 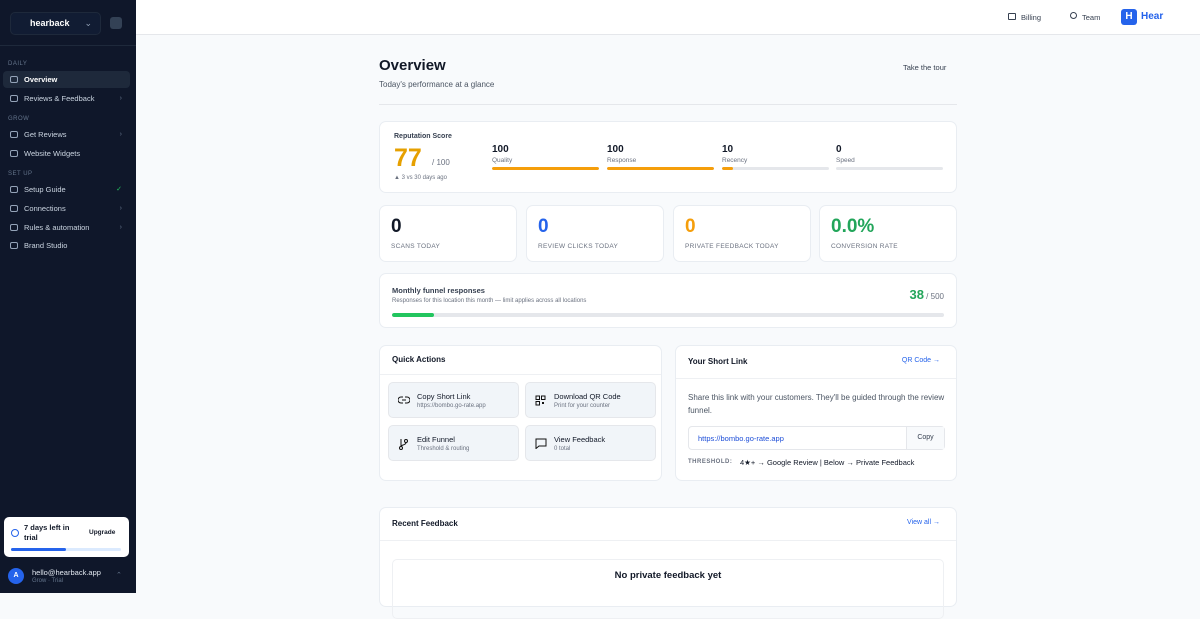 What do you see at coordinates (718, 361) in the screenshot?
I see `card-title: Your Short Link` at bounding box center [718, 361].